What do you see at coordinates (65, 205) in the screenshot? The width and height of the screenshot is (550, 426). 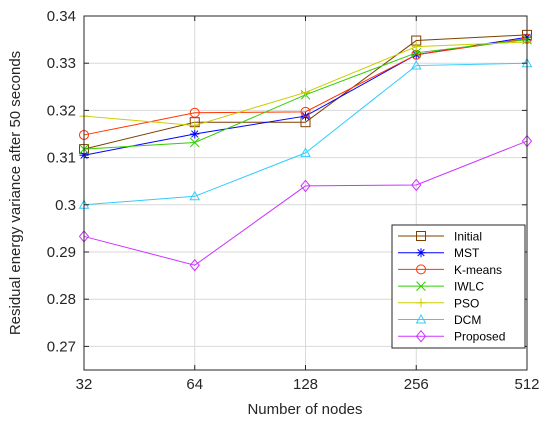 I see `y-tick-label: 0.3` at bounding box center [65, 205].